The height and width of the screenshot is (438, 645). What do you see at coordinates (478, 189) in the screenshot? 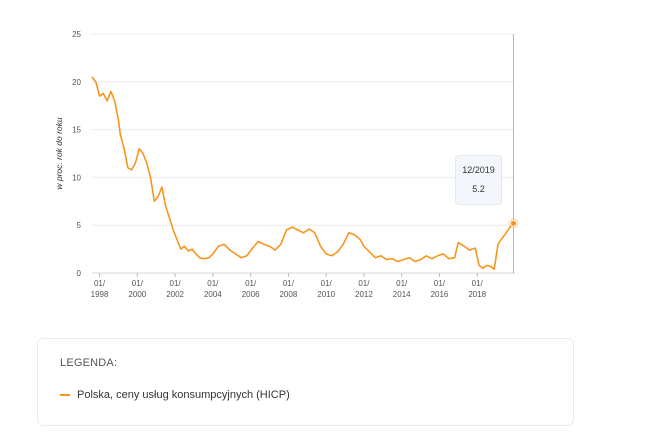
I see `tooltip-value: 5.2` at bounding box center [478, 189].